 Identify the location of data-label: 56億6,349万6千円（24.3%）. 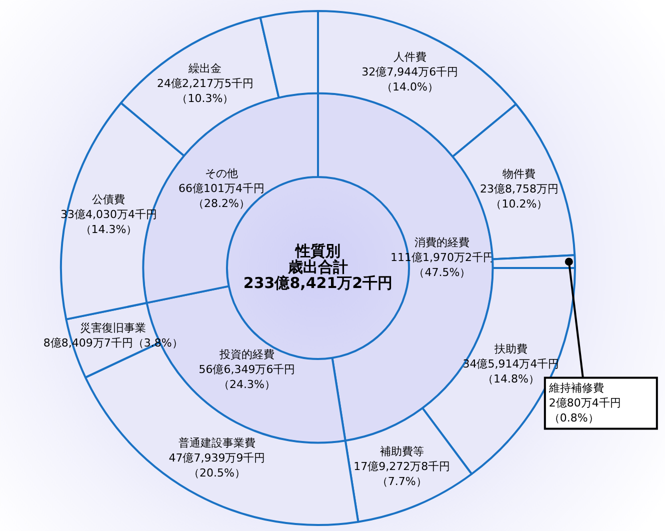
(247, 377).